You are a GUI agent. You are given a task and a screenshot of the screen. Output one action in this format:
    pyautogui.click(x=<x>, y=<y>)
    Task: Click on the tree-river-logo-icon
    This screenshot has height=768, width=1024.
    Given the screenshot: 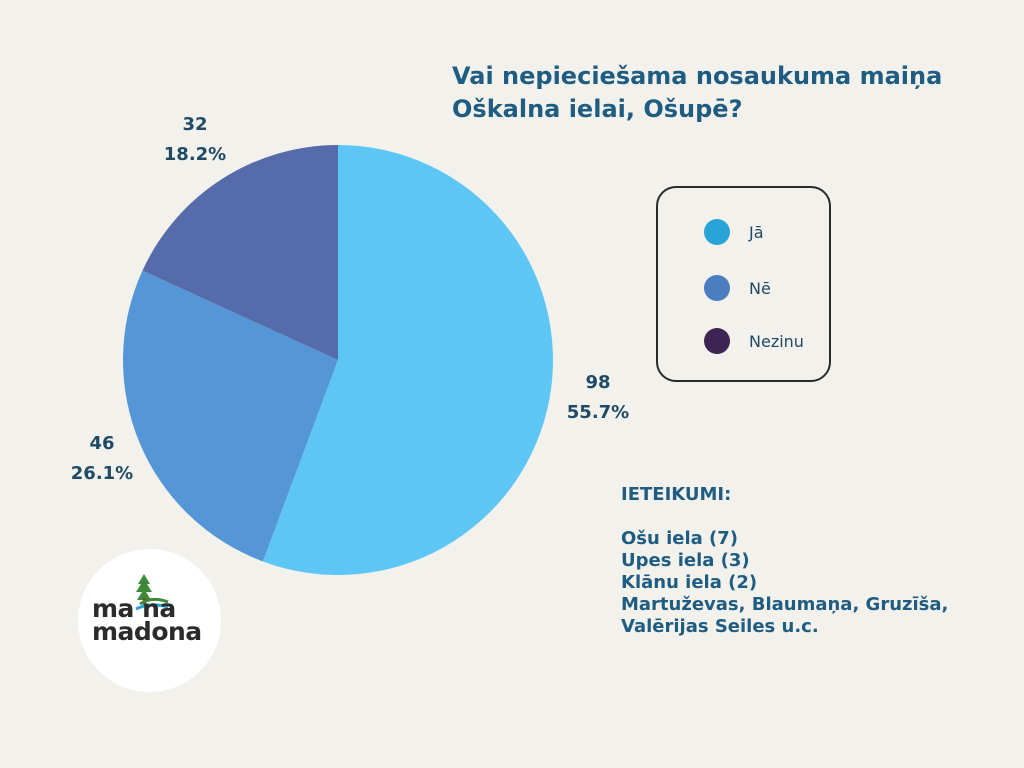 What is the action you would take?
    pyautogui.click(x=152, y=592)
    